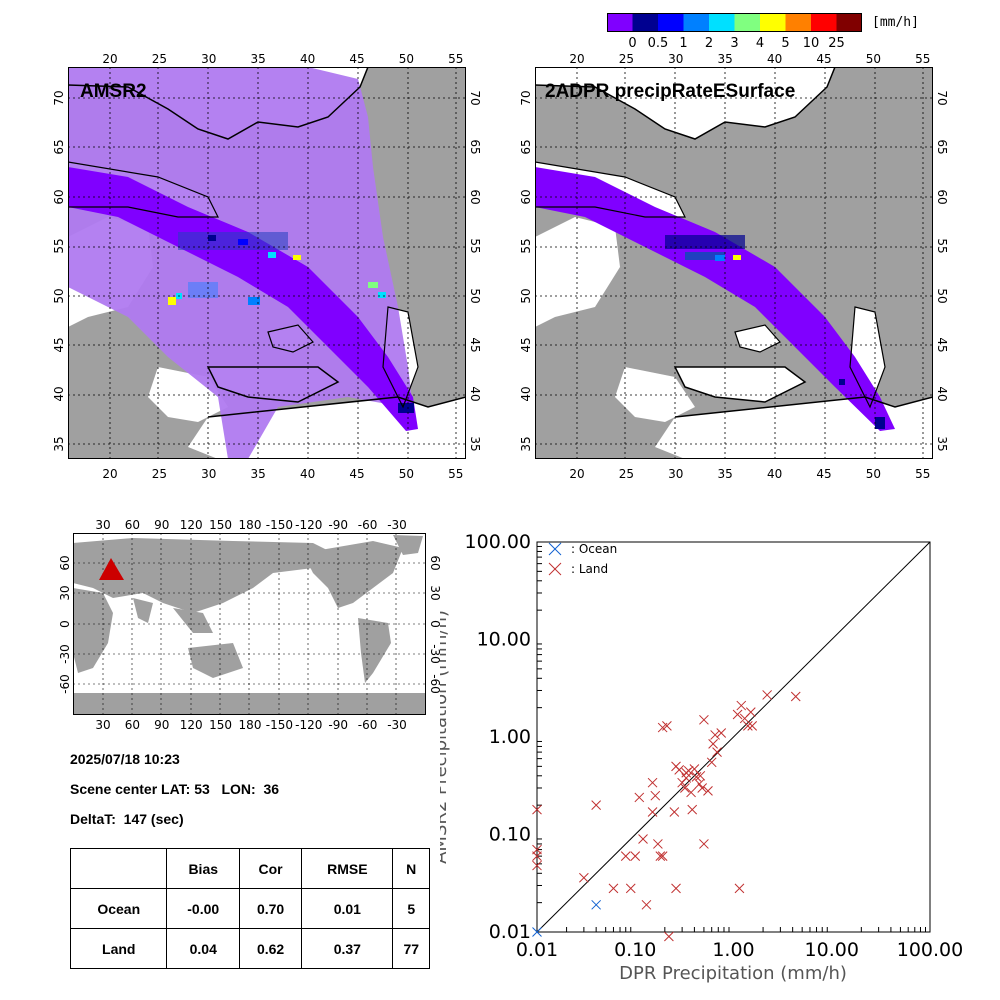 The image size is (1000, 1000). I want to click on colorbar, so click(735, 22).